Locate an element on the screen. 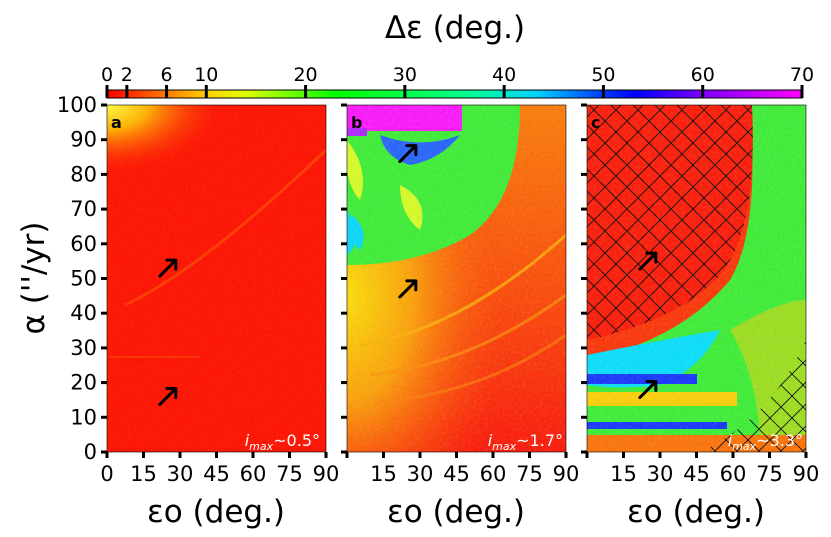 The image size is (831, 537). panel-a-label: a is located at coordinates (116, 122).